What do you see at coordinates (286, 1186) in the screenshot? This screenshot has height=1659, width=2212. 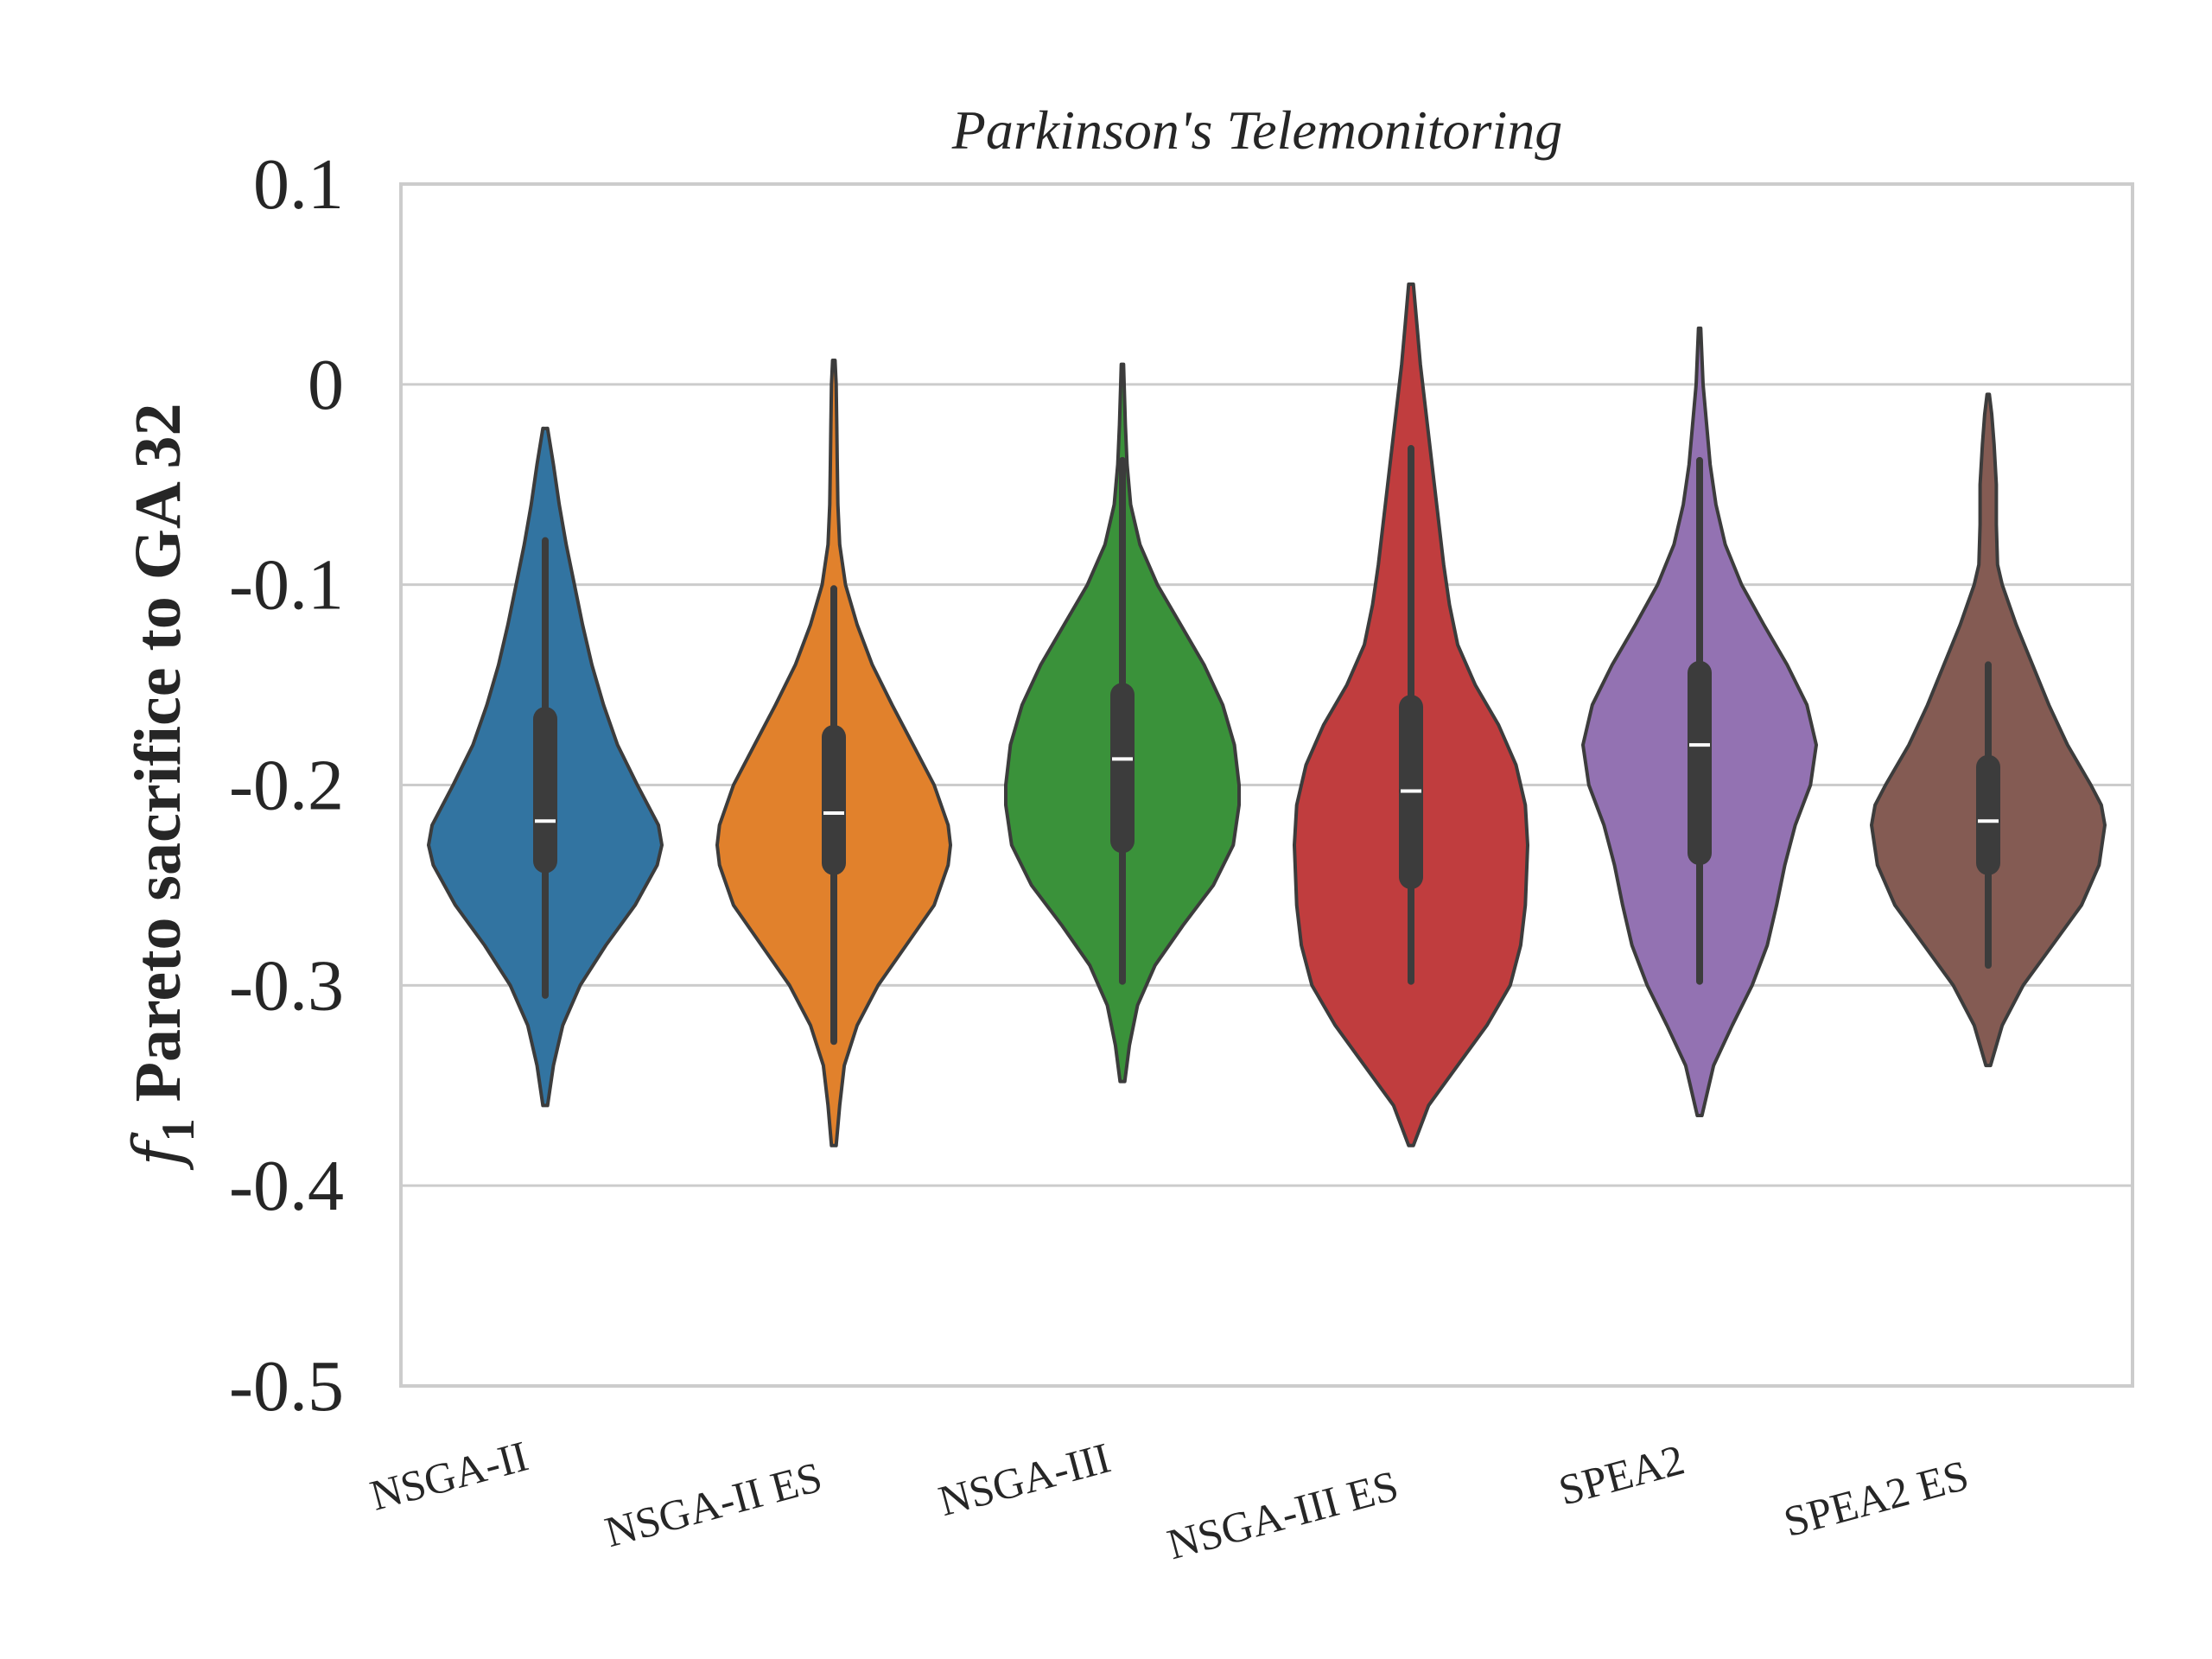 I see `y-tick-label: -0.4` at bounding box center [286, 1186].